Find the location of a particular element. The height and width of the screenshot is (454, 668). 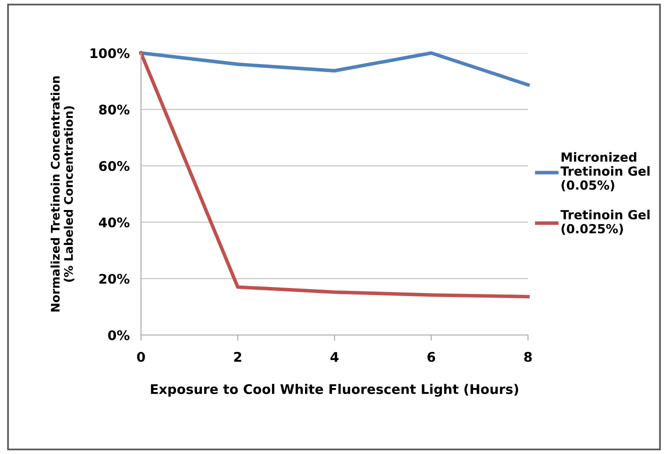

y-tick-label: 60% is located at coordinates (114, 166).